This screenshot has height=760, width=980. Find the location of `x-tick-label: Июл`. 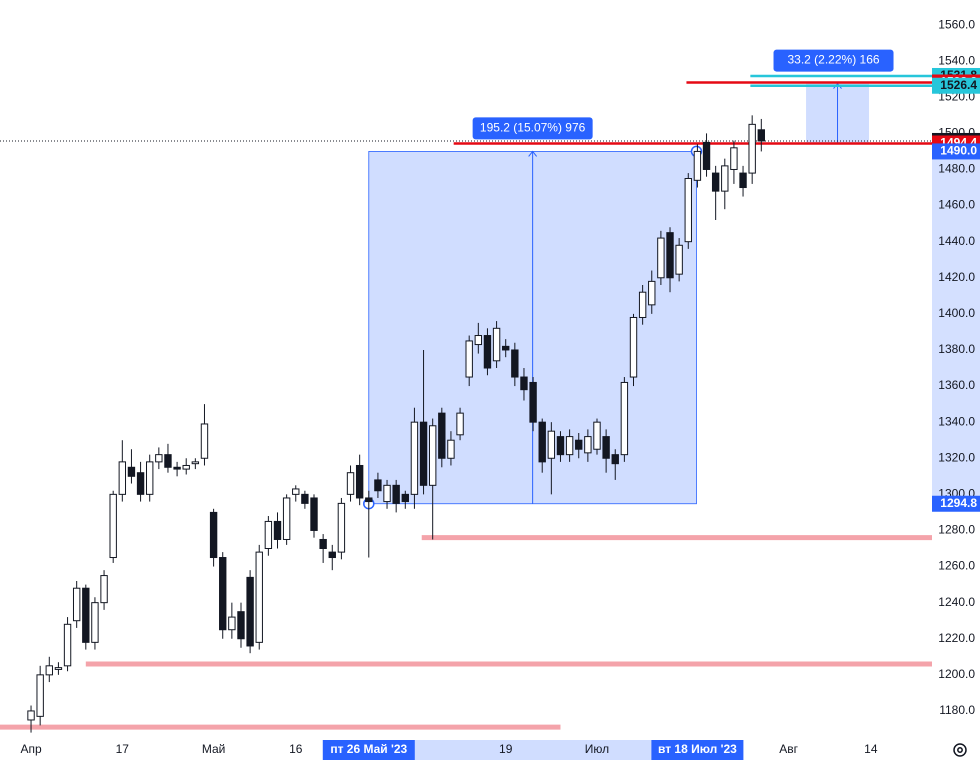

x-tick-label: Июл is located at coordinates (597, 749).